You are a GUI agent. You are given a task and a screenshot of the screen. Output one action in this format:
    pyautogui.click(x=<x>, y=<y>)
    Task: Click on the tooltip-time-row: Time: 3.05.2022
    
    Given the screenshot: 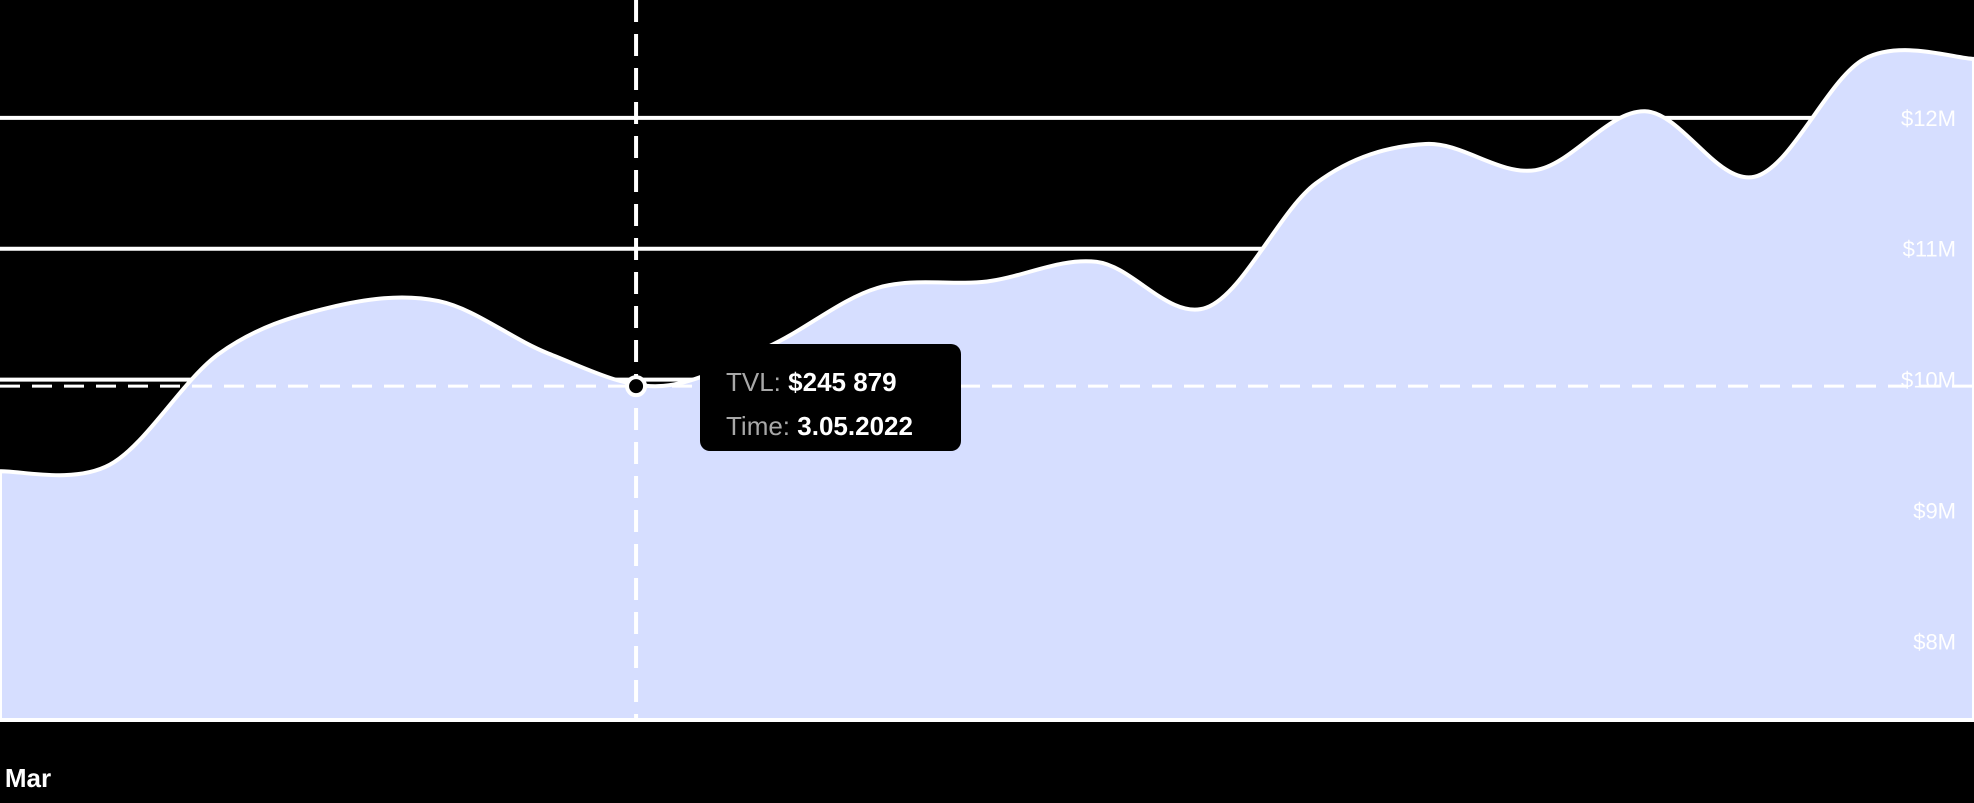 What is the action you would take?
    pyautogui.click(x=843, y=426)
    